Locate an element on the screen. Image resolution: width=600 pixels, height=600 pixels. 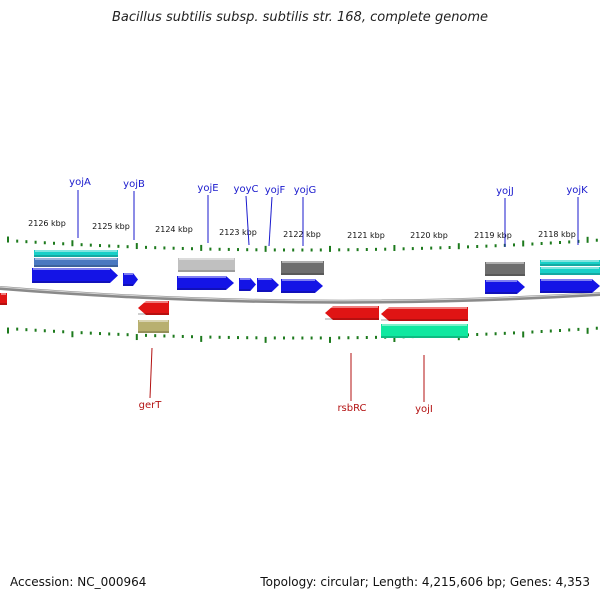
scale-label-2119: 2119 kbp is located at coordinates (493, 235).